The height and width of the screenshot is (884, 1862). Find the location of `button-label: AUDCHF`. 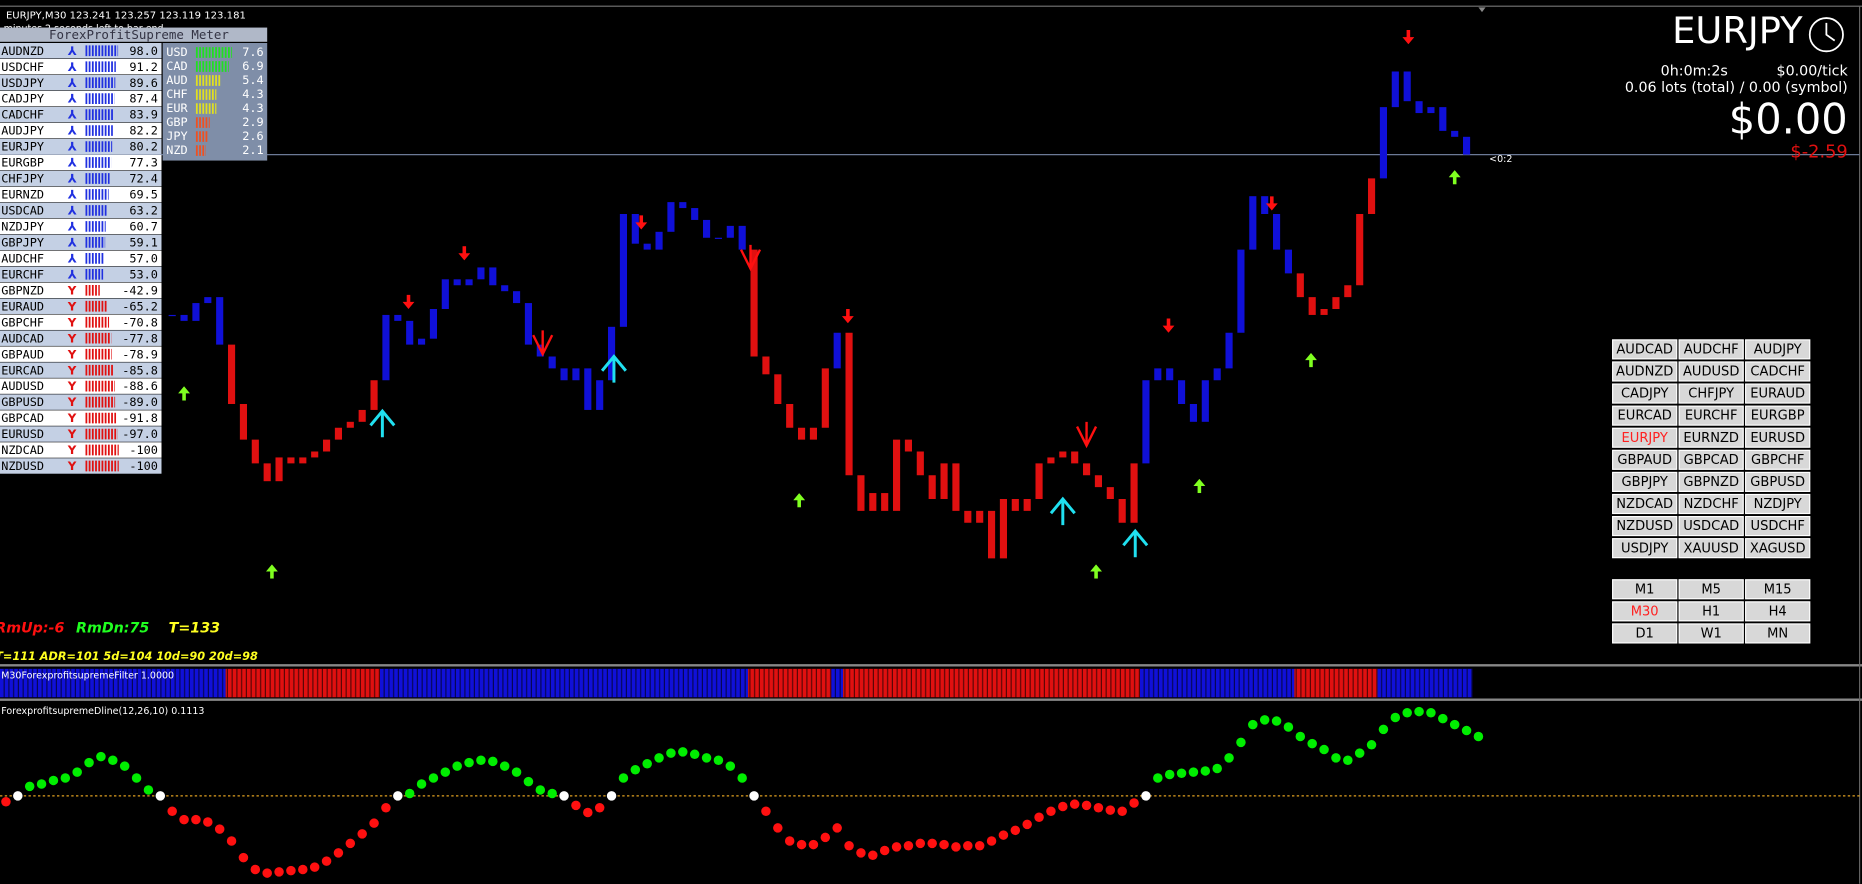

button-label: AUDCHF is located at coordinates (1711, 349).